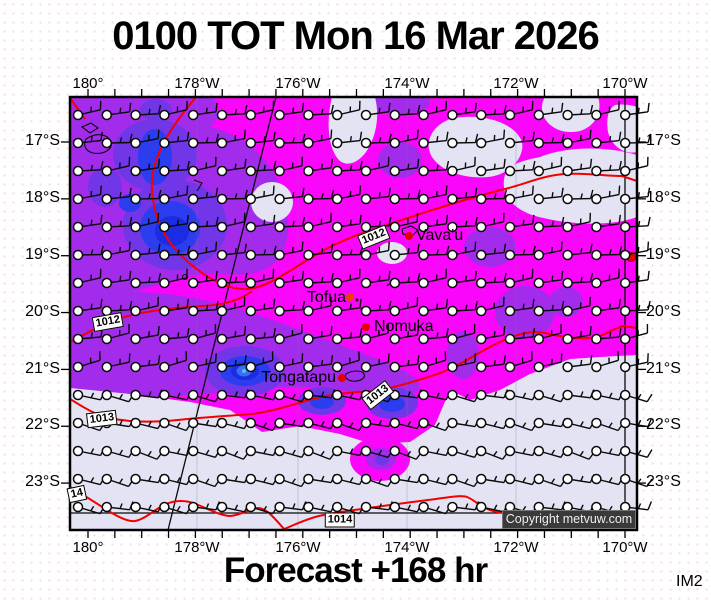 This screenshot has height=600, width=711. What do you see at coordinates (516, 547) in the screenshot?
I see `lon-label-bottom-172w: 172°W` at bounding box center [516, 547].